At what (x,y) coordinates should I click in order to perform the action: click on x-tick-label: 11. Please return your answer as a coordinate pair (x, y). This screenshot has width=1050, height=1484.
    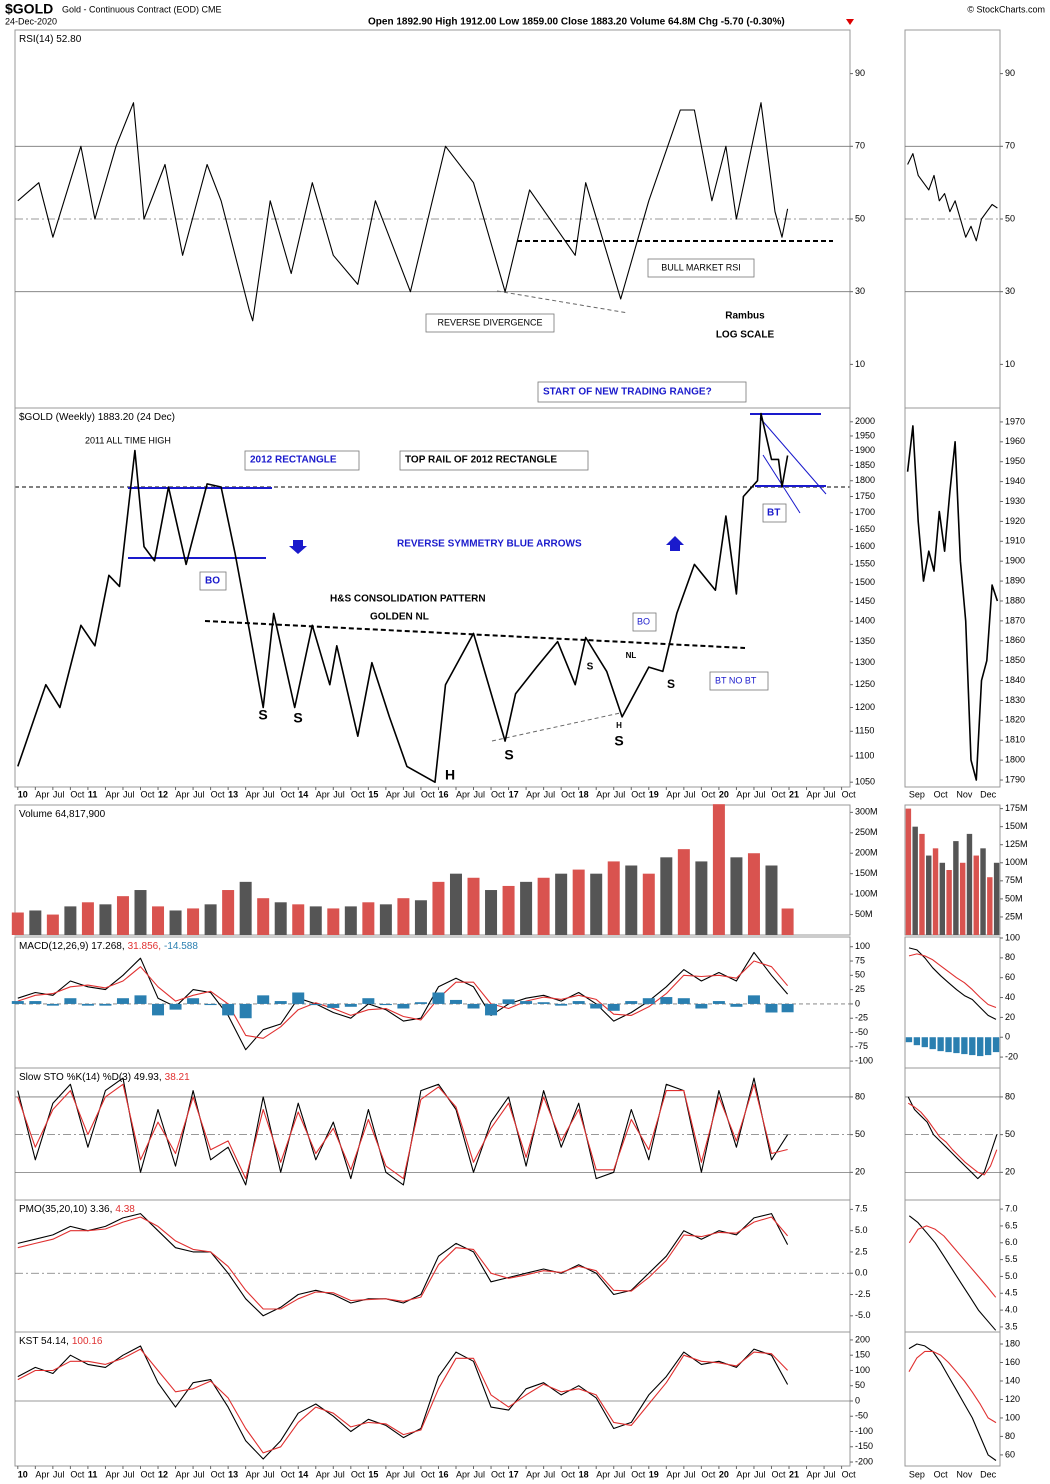
    Looking at the image, I should click on (93, 794).